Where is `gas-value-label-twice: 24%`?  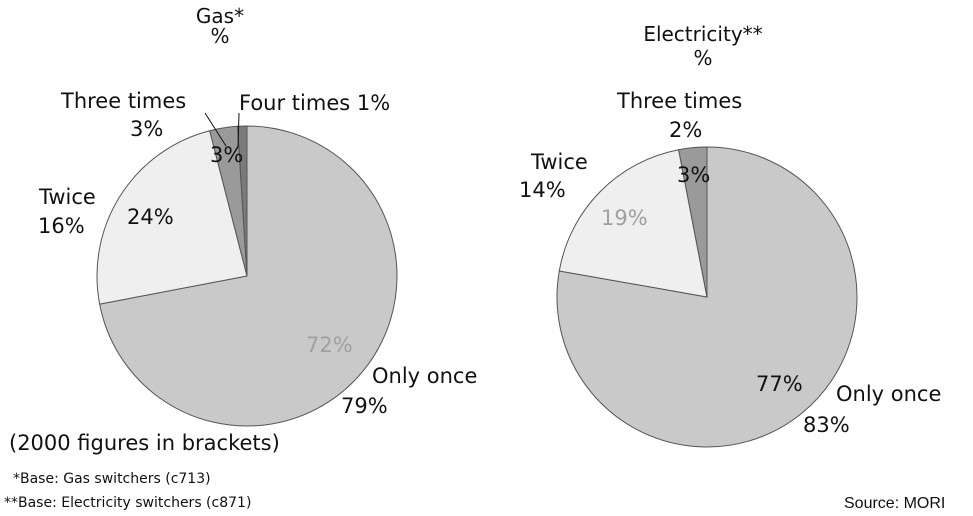 gas-value-label-twice: 24% is located at coordinates (150, 217).